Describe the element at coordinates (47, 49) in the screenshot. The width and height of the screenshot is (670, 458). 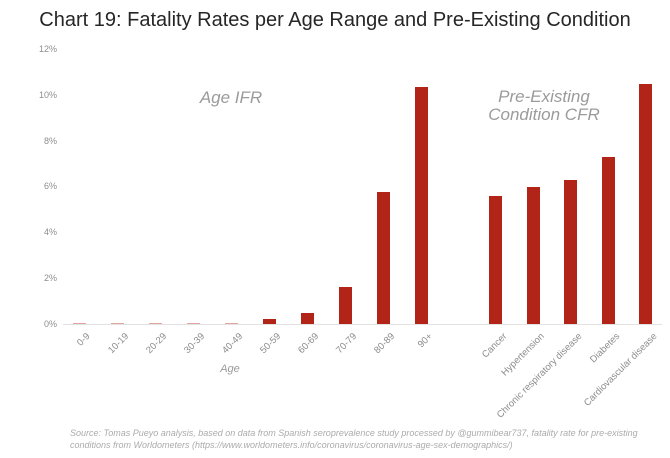
I see `y-tick-label-12pct: 12%` at that location.